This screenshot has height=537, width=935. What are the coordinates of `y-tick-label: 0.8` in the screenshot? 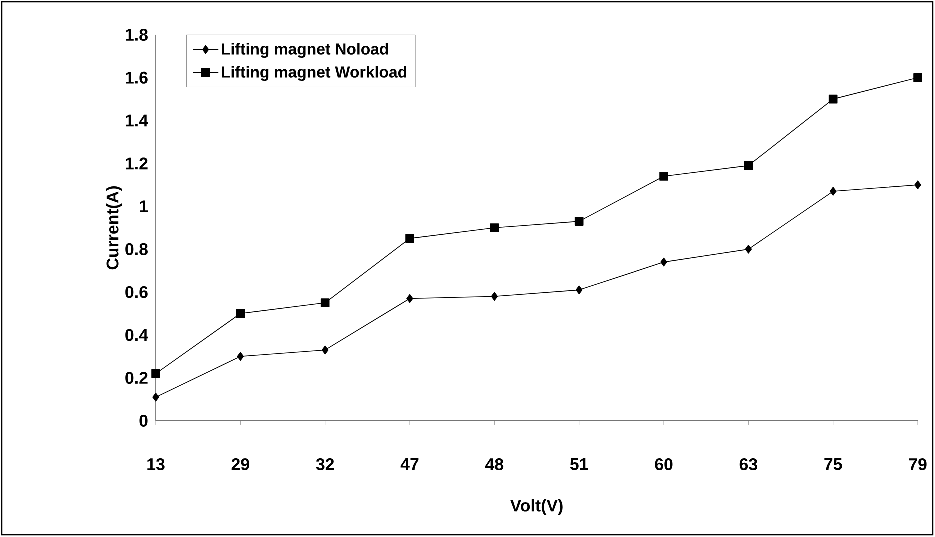 It's located at (137, 249).